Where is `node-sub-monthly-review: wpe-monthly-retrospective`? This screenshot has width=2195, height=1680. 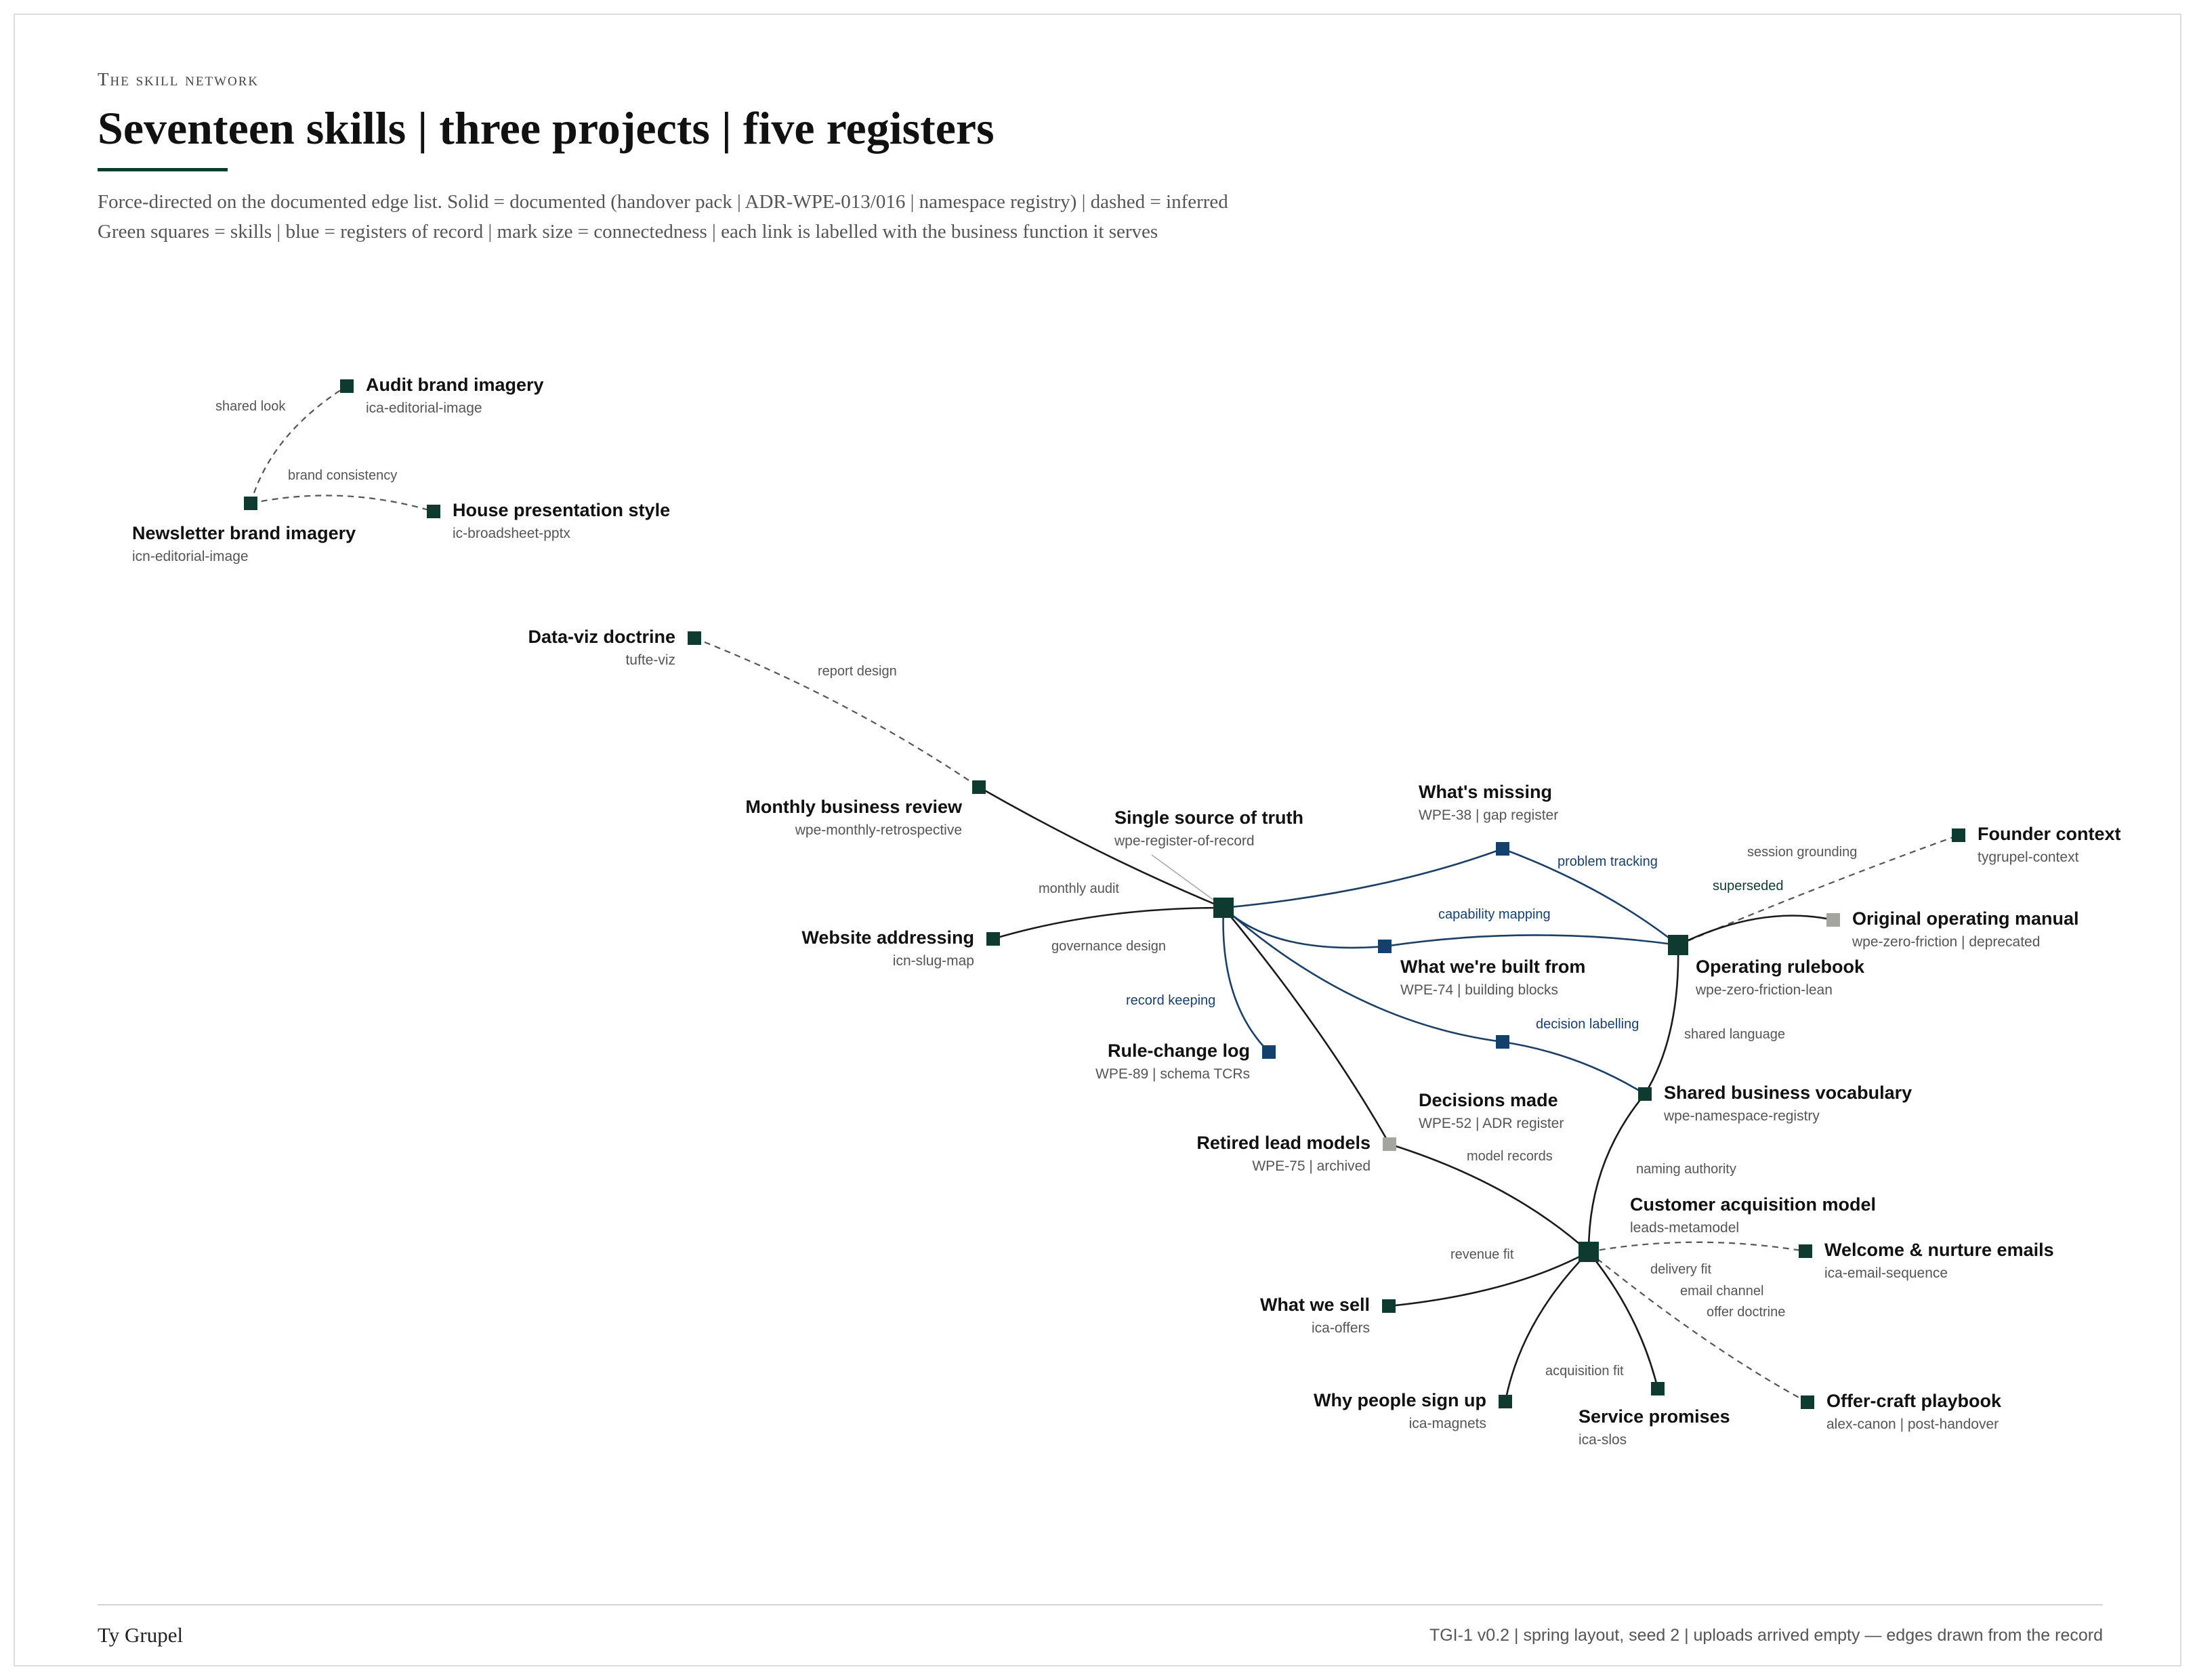 node-sub-monthly-review: wpe-monthly-retrospective is located at coordinates (878, 830).